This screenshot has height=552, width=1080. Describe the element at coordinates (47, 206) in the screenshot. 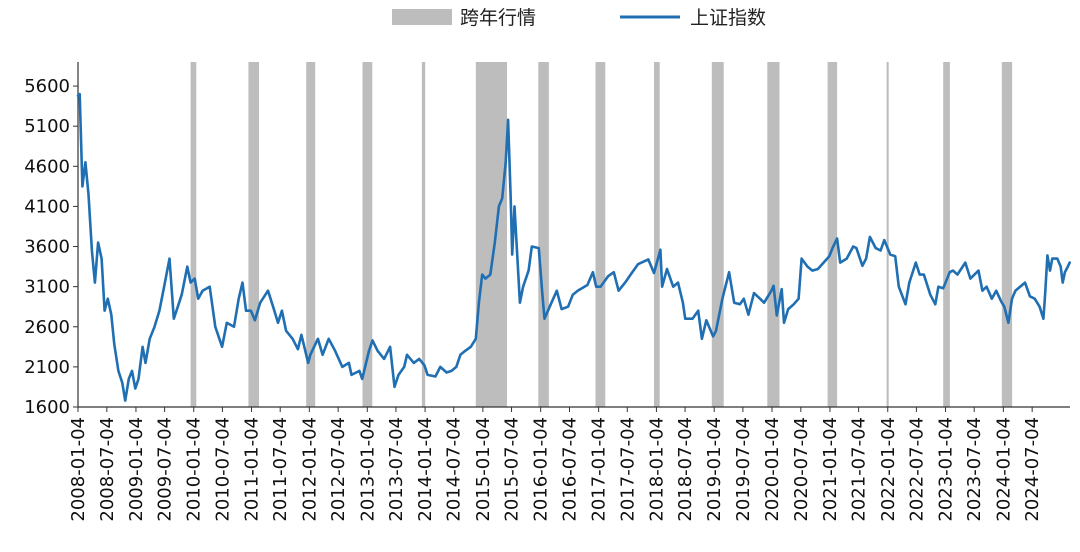

I see `y-tick-label: 4100` at that location.